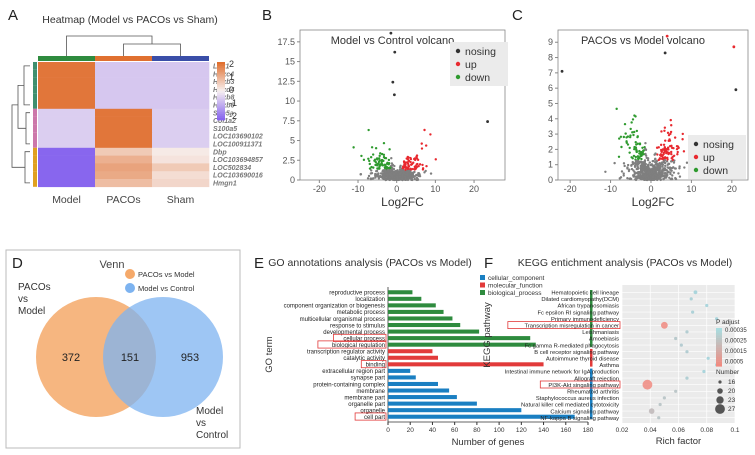  Describe the element at coordinates (734, 363) in the screenshot. I see `padj-tick-label: 0.0005` at that location.